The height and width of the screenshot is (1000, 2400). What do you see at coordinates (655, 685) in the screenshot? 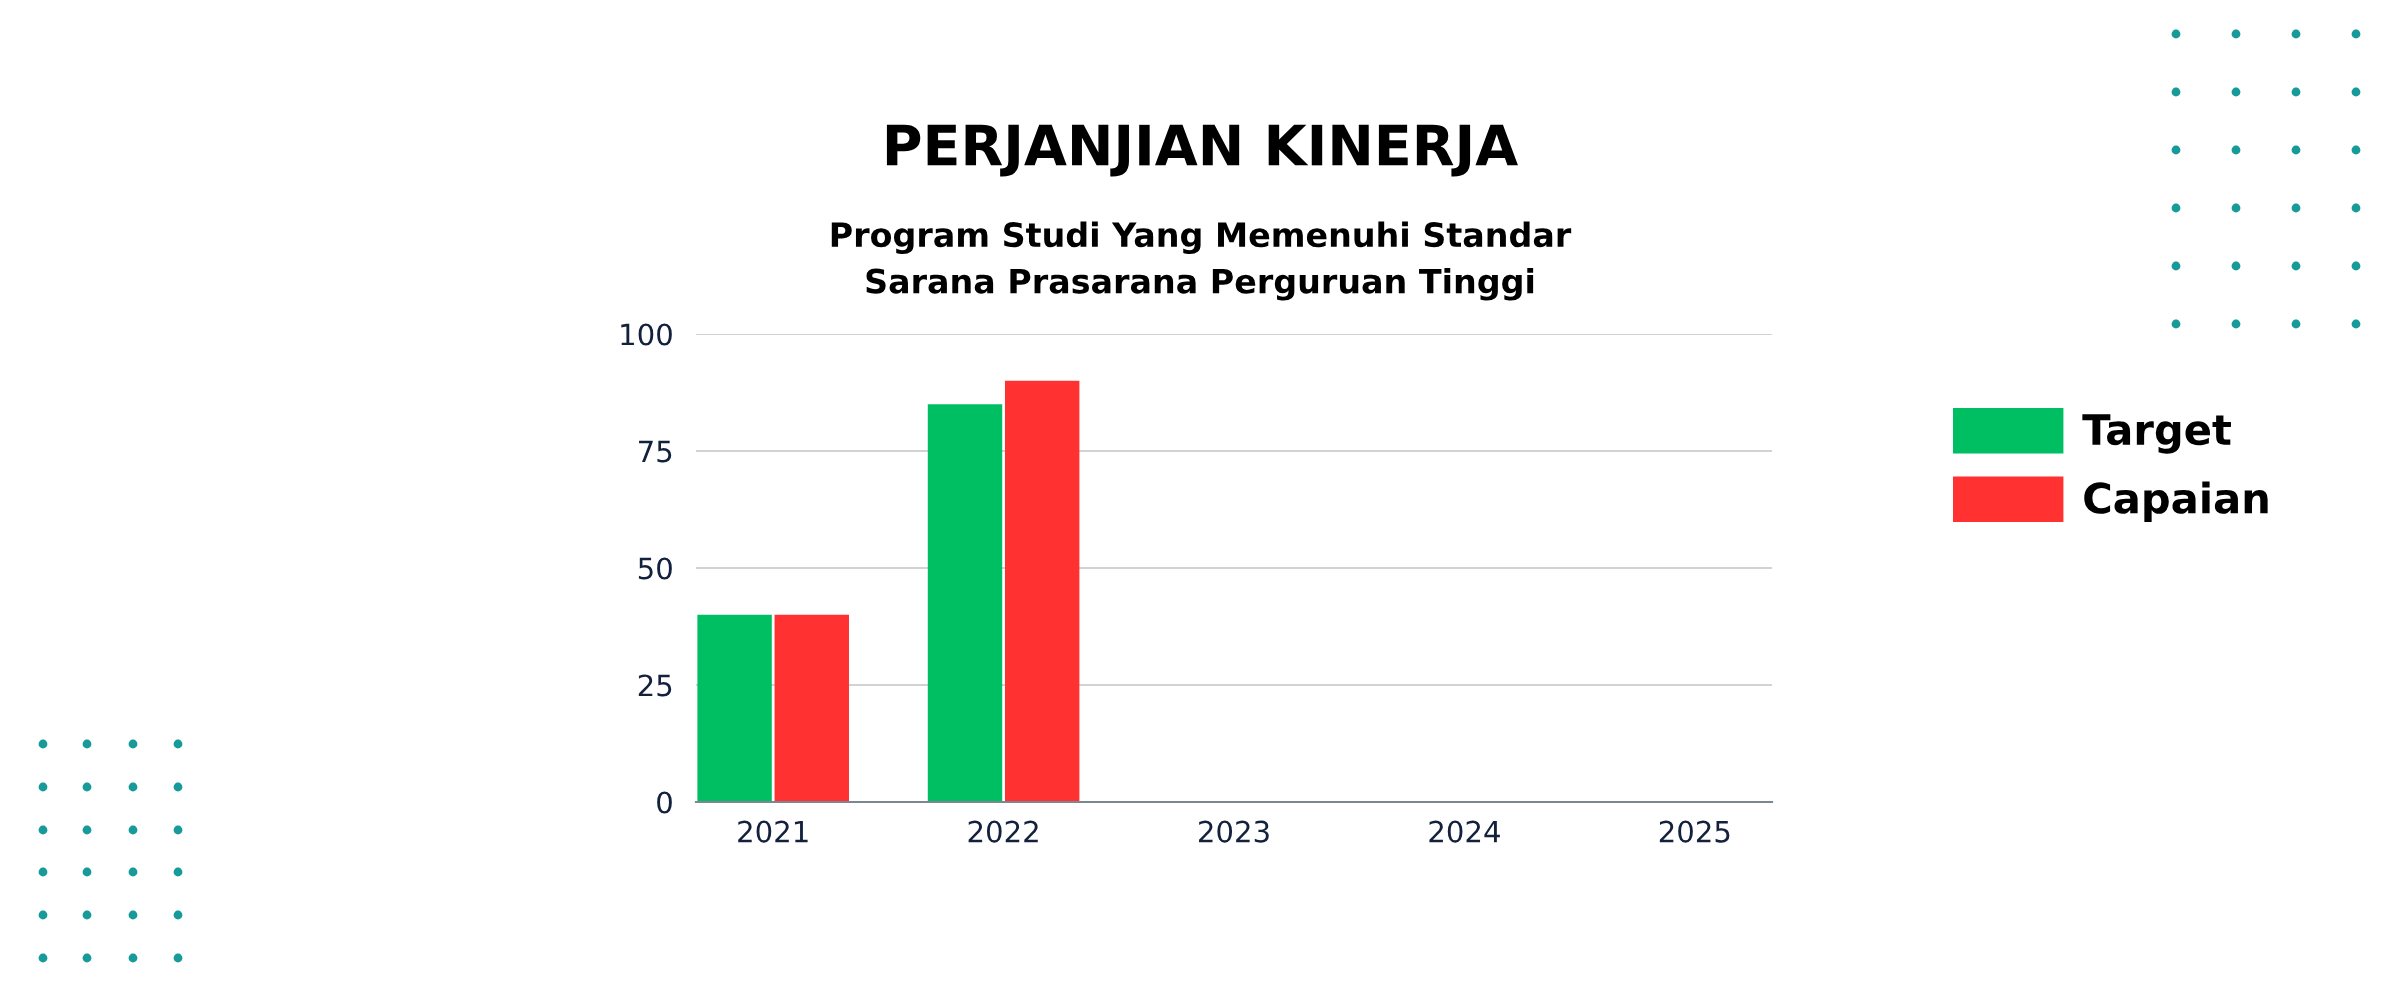
I see `y-tick-label: 25` at bounding box center [655, 685].